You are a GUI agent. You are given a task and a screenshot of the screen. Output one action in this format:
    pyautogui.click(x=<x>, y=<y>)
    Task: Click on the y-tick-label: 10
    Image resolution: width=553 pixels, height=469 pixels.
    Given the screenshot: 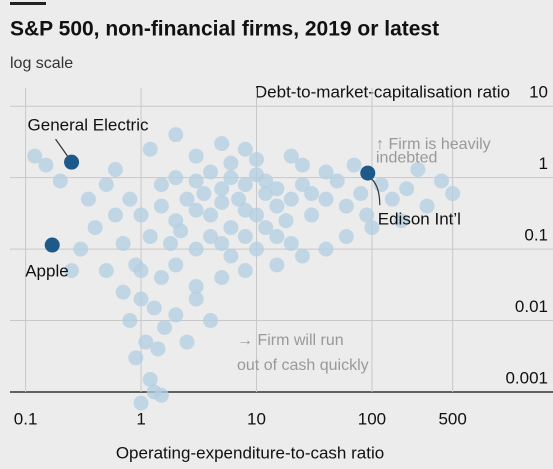 What is the action you would take?
    pyautogui.click(x=538, y=92)
    